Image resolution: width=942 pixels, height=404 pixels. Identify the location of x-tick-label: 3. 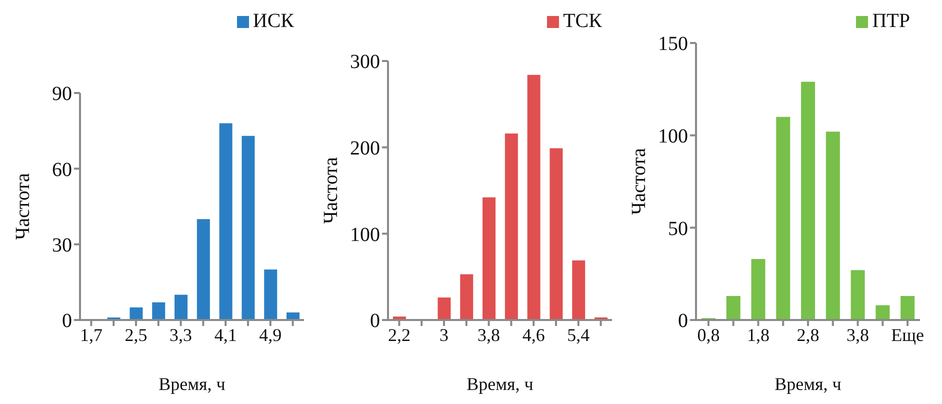
(444, 334).